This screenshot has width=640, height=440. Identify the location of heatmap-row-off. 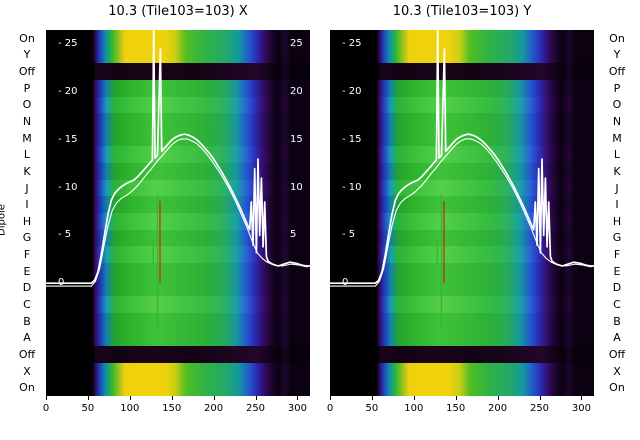
(462, 354).